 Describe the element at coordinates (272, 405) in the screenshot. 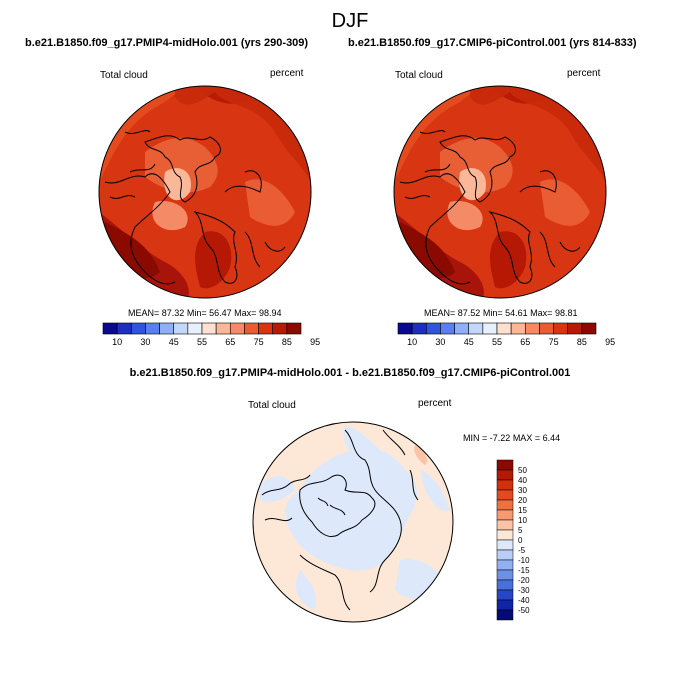

I see `panel3-left-label: Total cloud` at that location.